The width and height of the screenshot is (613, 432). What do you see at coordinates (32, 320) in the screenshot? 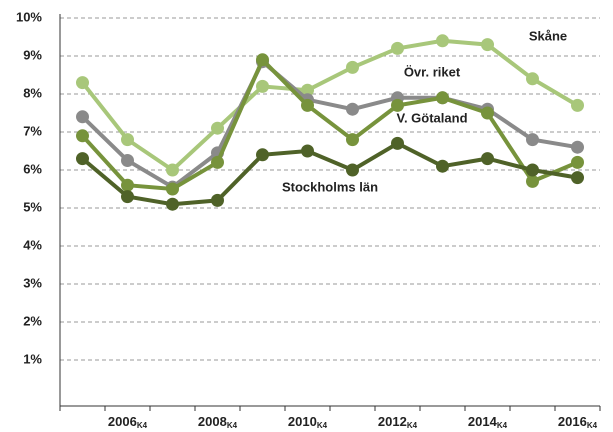
I see `y-tick-label: 2%` at bounding box center [32, 320].